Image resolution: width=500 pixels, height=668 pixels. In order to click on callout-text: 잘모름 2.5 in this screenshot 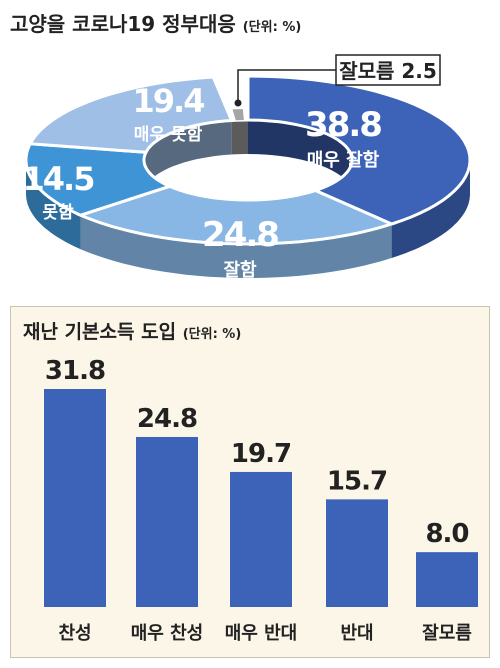, I will do `click(388, 71)`.